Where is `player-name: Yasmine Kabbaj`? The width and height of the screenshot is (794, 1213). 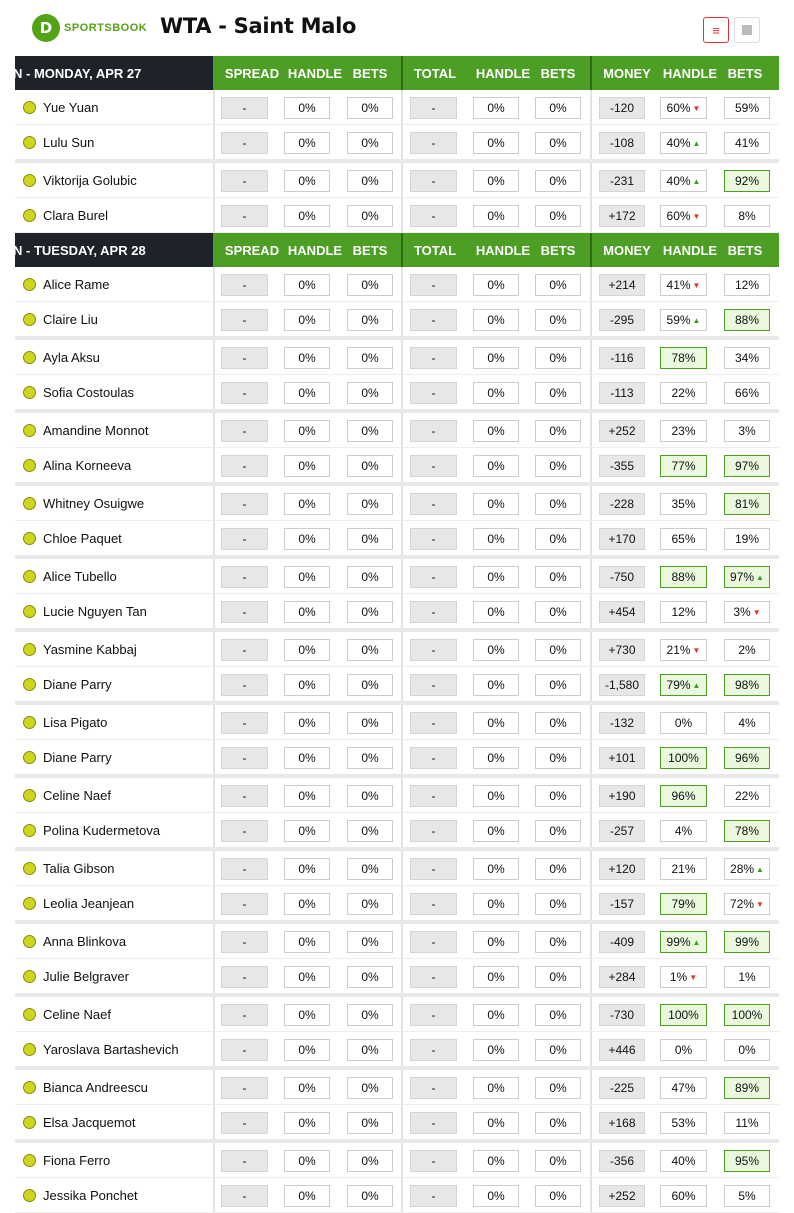
player-name: Yasmine Kabbaj is located at coordinates (80, 649).